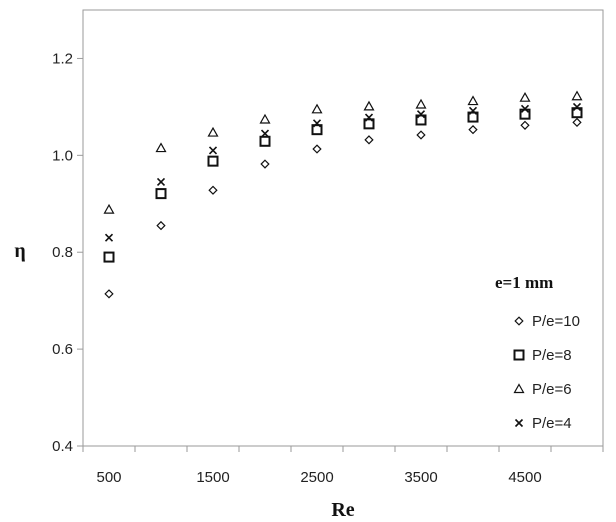 This screenshot has height=522, width=616. What do you see at coordinates (552, 423) in the screenshot?
I see `legend-label: P/e=4` at bounding box center [552, 423].